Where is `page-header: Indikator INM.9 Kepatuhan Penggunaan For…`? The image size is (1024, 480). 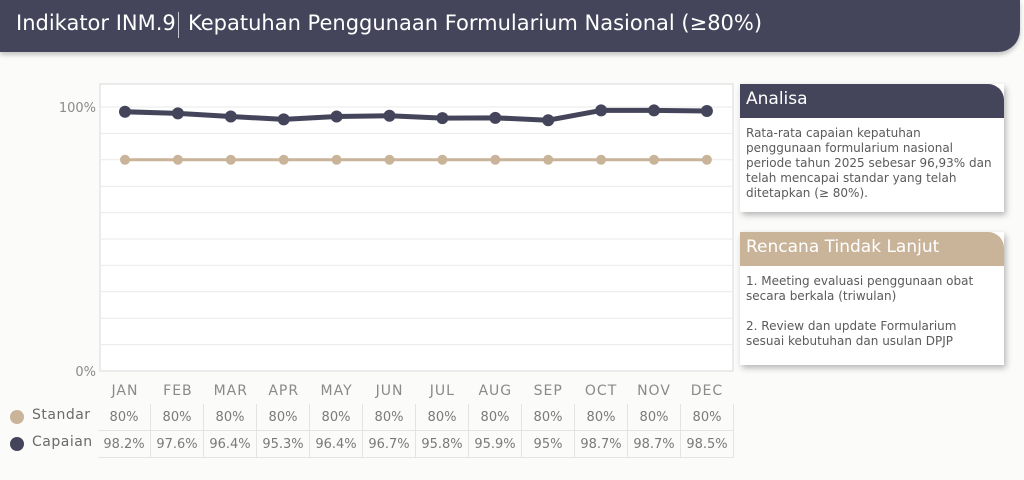 page-header: Indikator INM.9 Kepatuhan Penggunaan For… is located at coordinates (510, 26).